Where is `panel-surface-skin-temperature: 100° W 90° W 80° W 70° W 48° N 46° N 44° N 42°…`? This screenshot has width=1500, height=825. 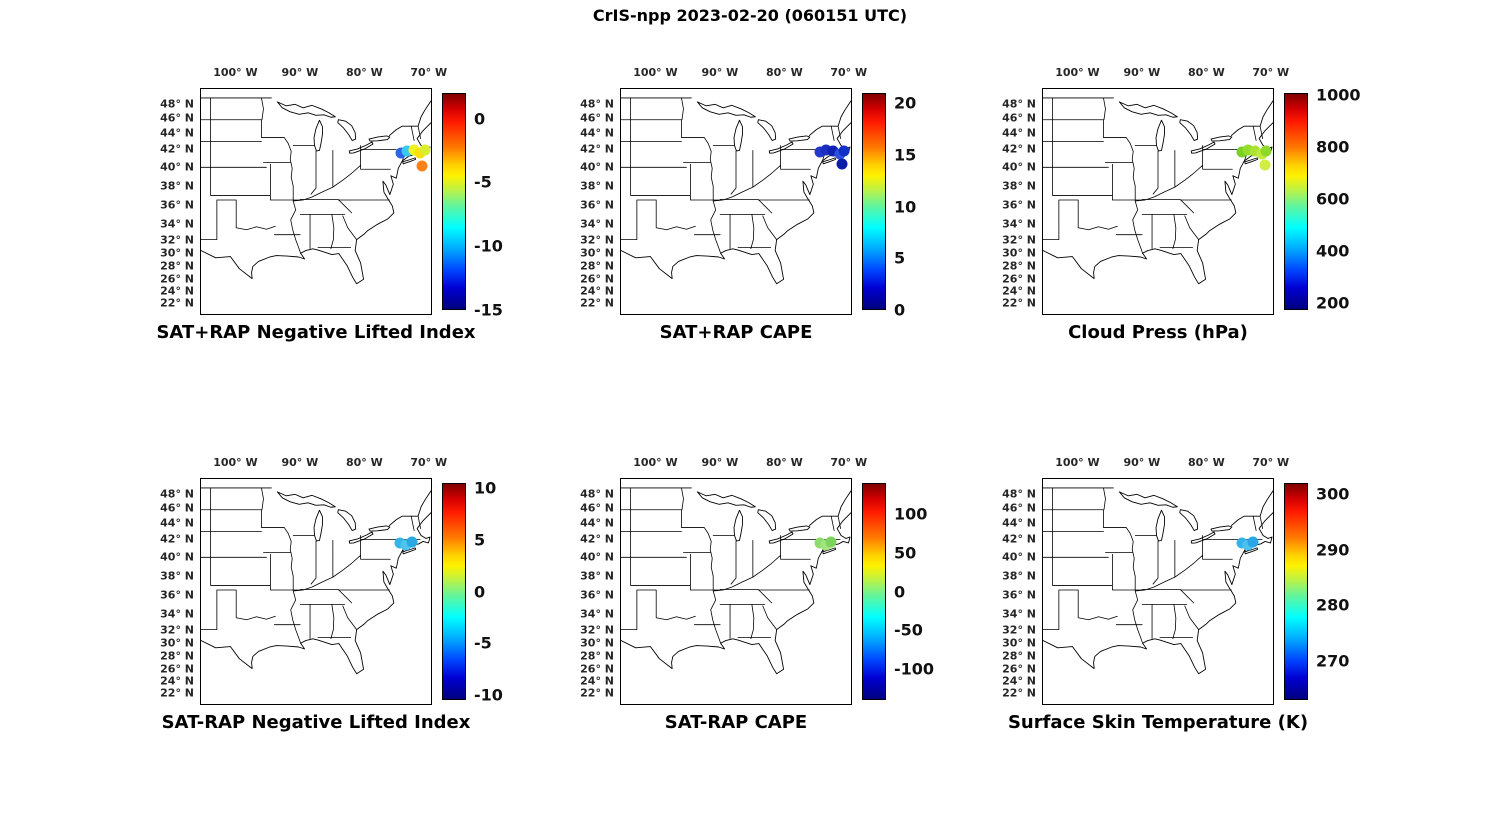
panel-surface-skin-temperature: 100° W 90° W 80° W 70° W 48° N 46° N 44° N 42°… is located at coordinates (1162, 606).